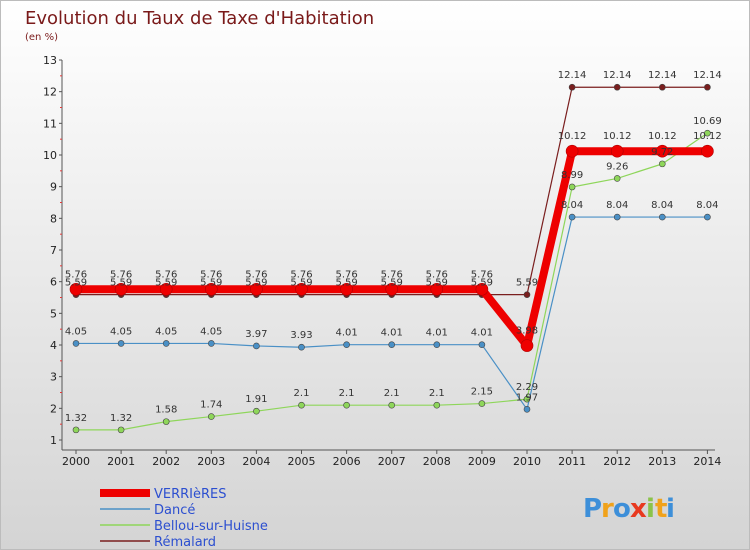 The width and height of the screenshot is (750, 550). I want to click on y-tick-label: 12, so click(50, 92).